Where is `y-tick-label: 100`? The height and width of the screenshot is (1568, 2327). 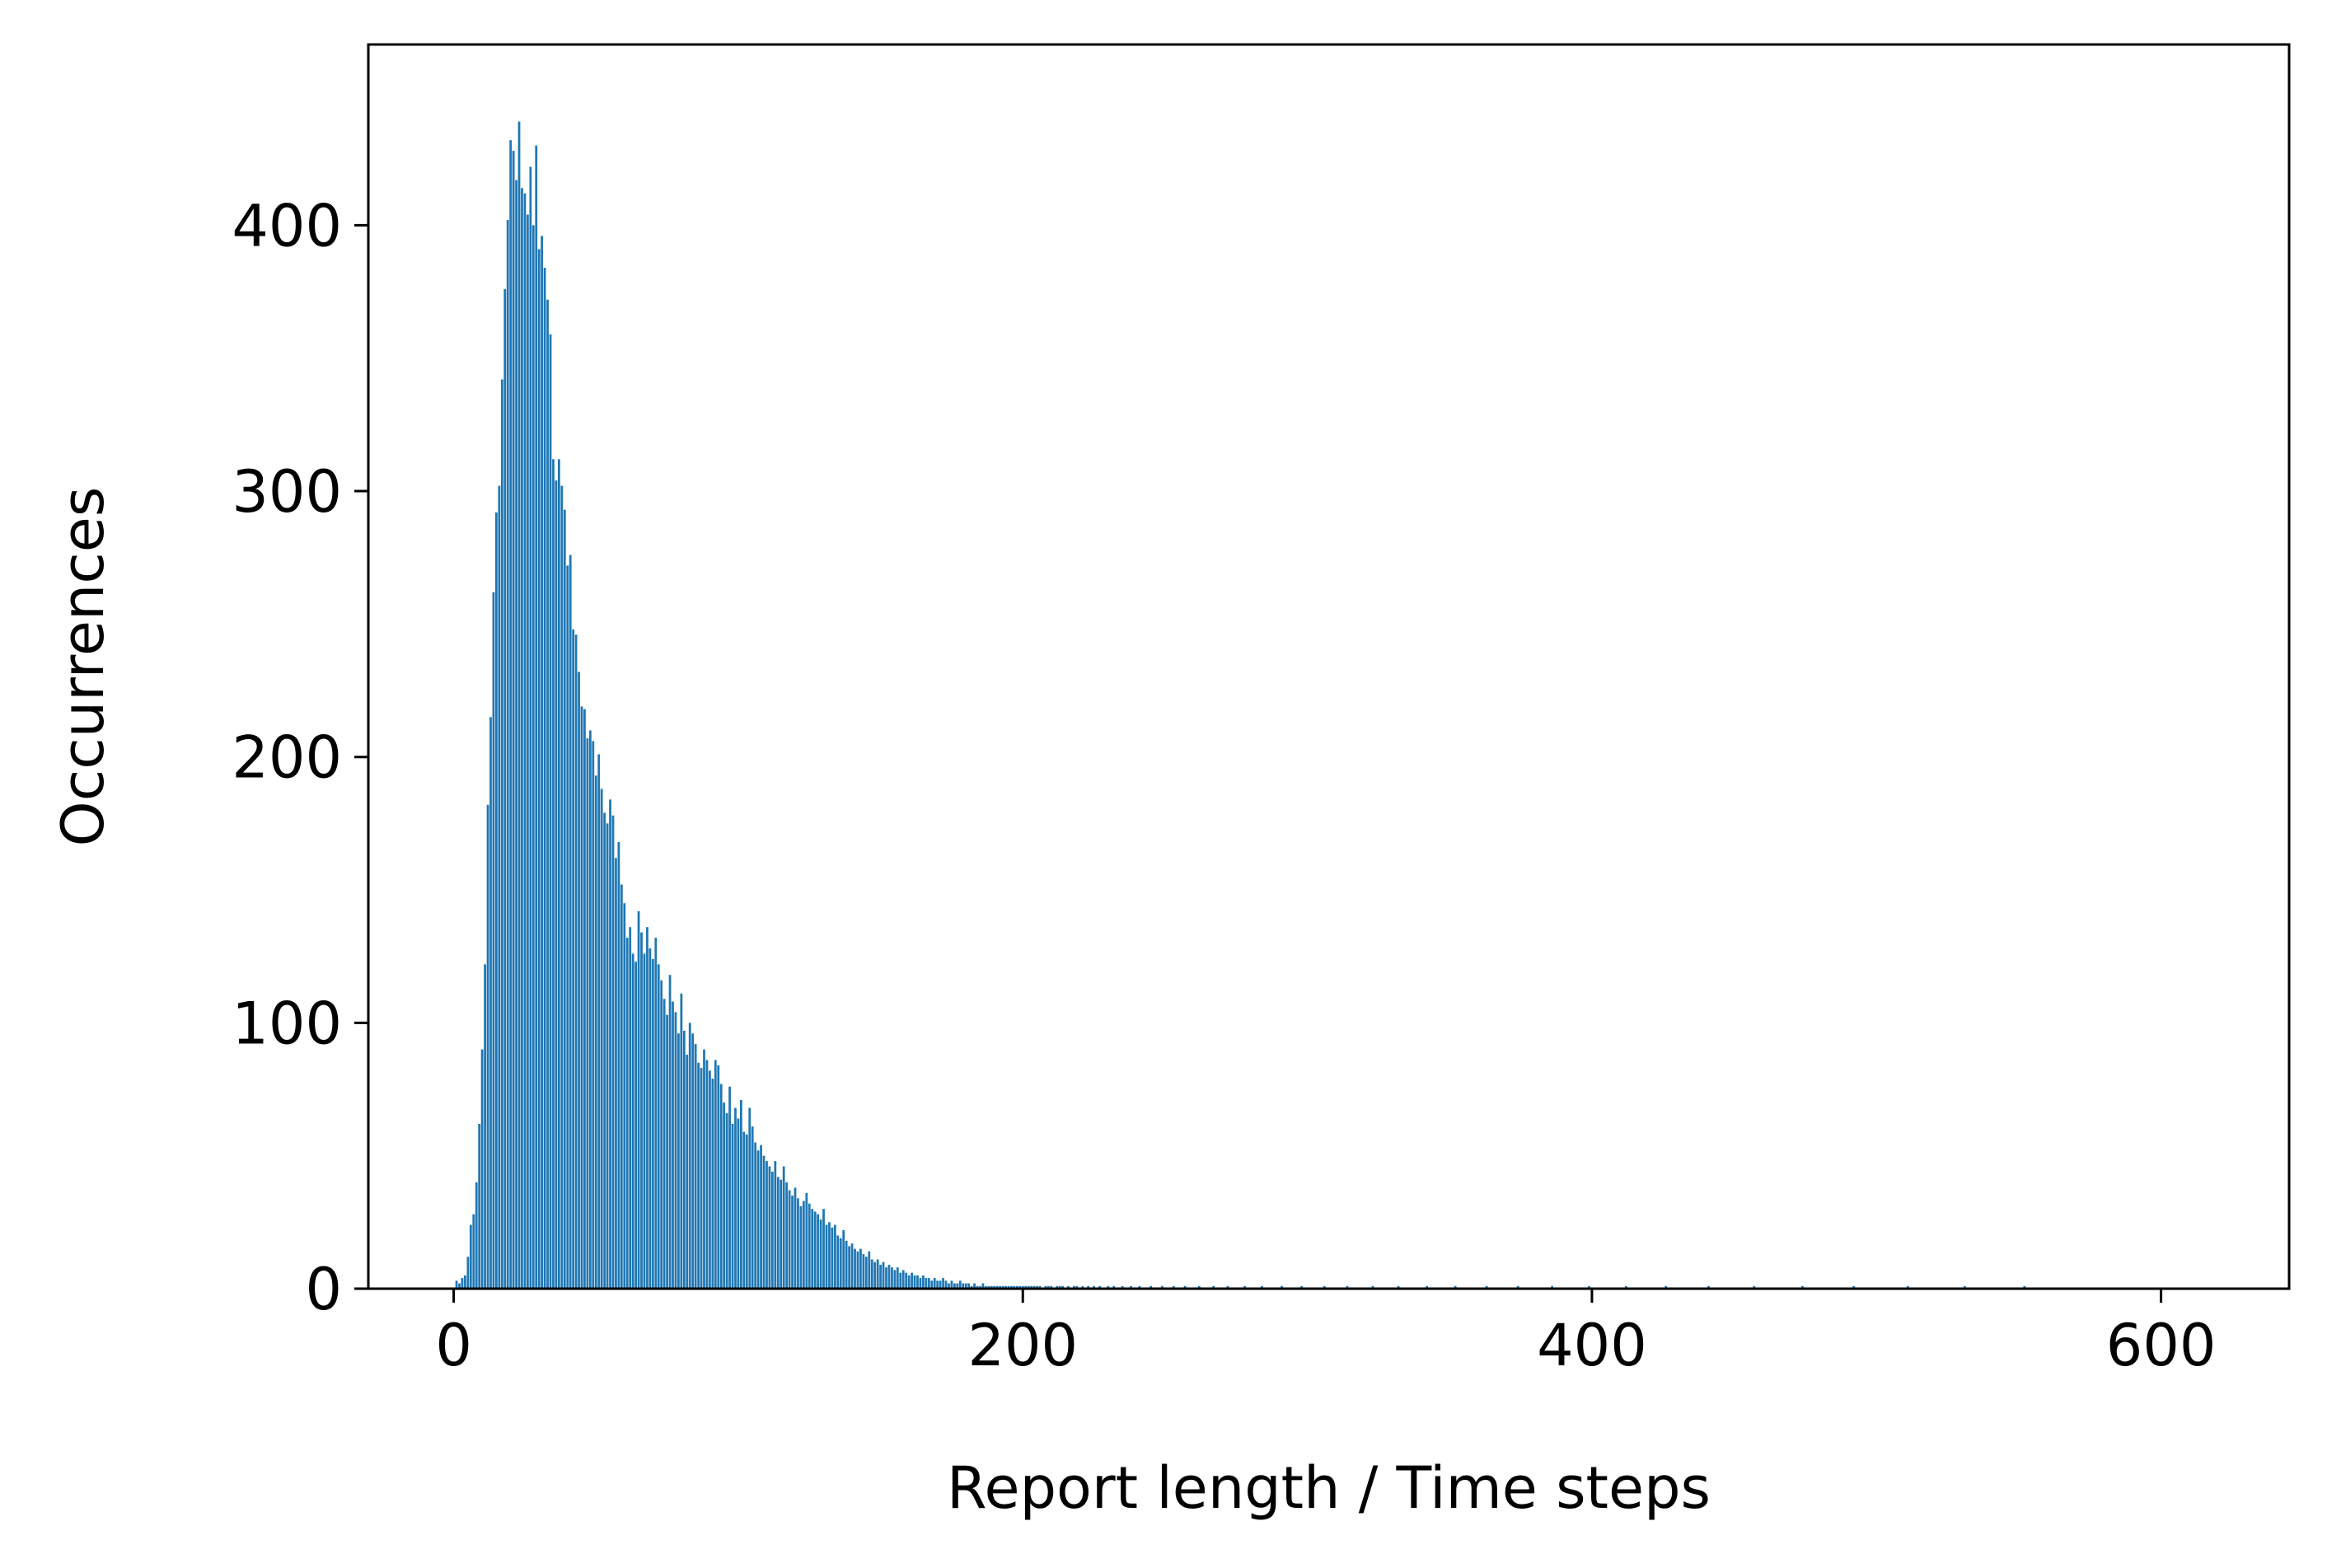 y-tick-label: 100 is located at coordinates (287, 1023).